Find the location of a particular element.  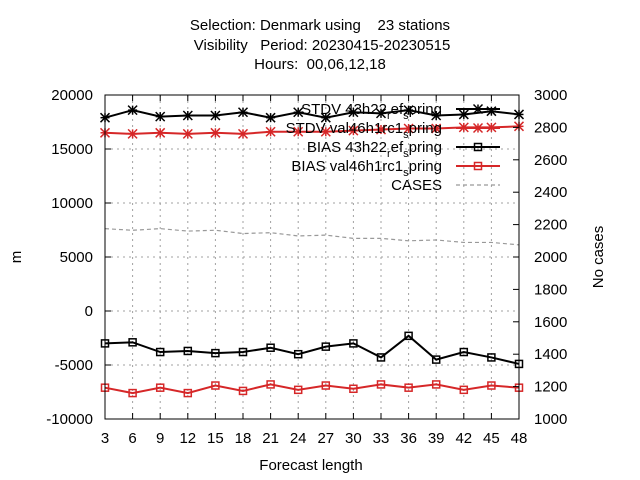

legend-label: BIAS 43h22refspring is located at coordinates (374, 149).